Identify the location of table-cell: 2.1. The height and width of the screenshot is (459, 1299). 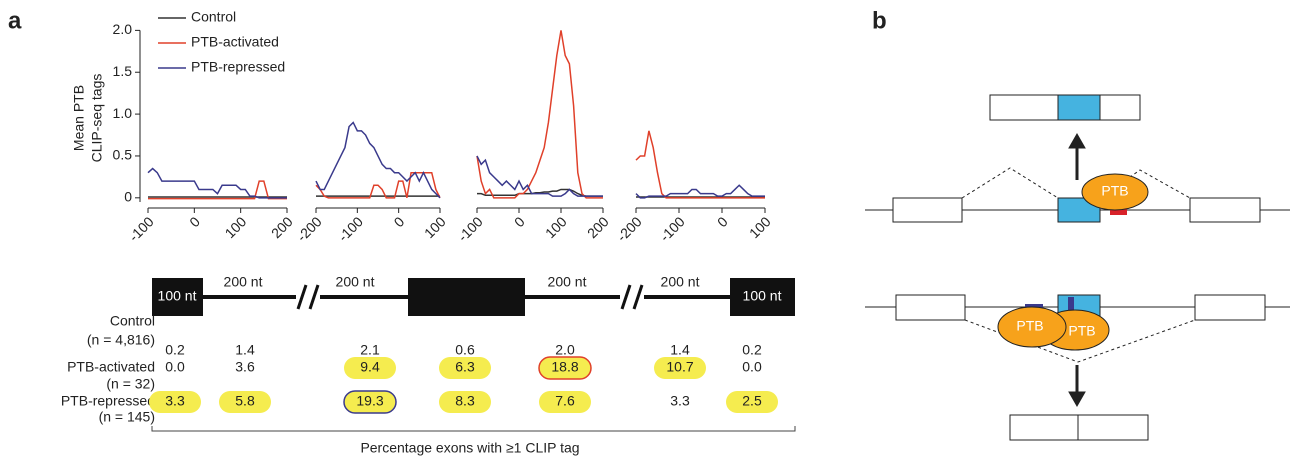
(370, 350).